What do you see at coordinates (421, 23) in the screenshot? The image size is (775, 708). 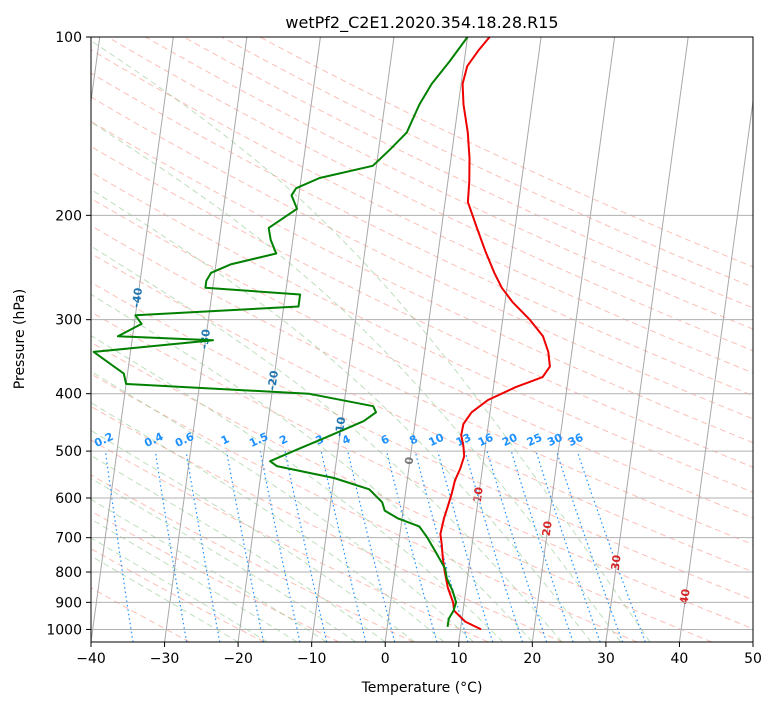 I see `chart-title: wetPf2_C2E1.2020.354.18.28.R15` at bounding box center [421, 23].